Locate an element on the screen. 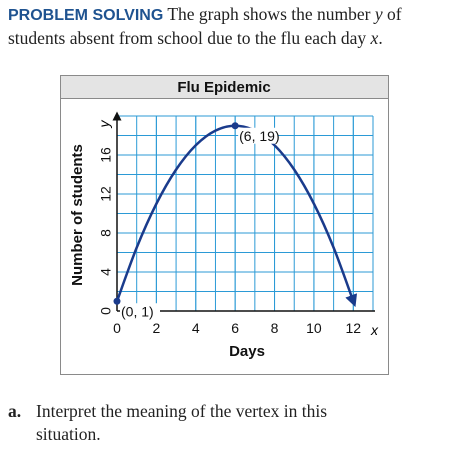  x-tick-label: 8 is located at coordinates (275, 328).